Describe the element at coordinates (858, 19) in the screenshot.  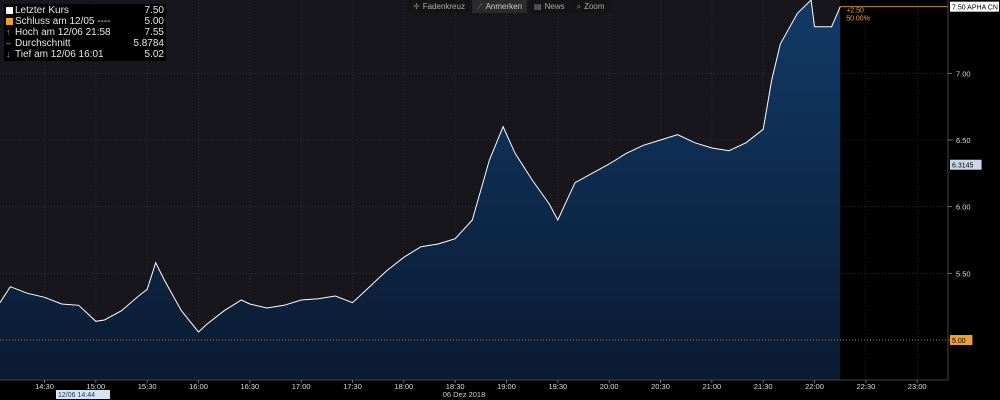
I see `change-percent-label: 50.00%` at that location.